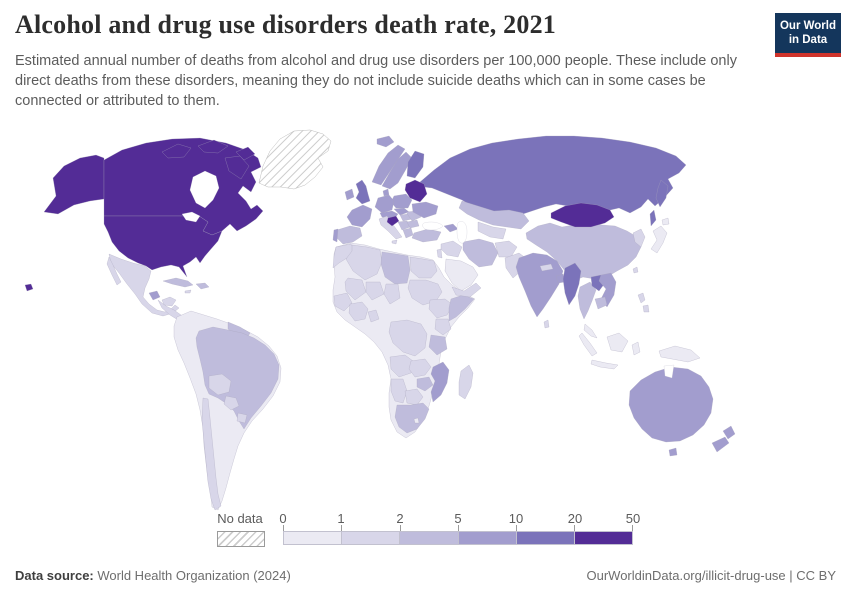 This screenshot has height=600, width=850. Describe the element at coordinates (394, 242) in the screenshot. I see `country-italy-sicily` at that location.